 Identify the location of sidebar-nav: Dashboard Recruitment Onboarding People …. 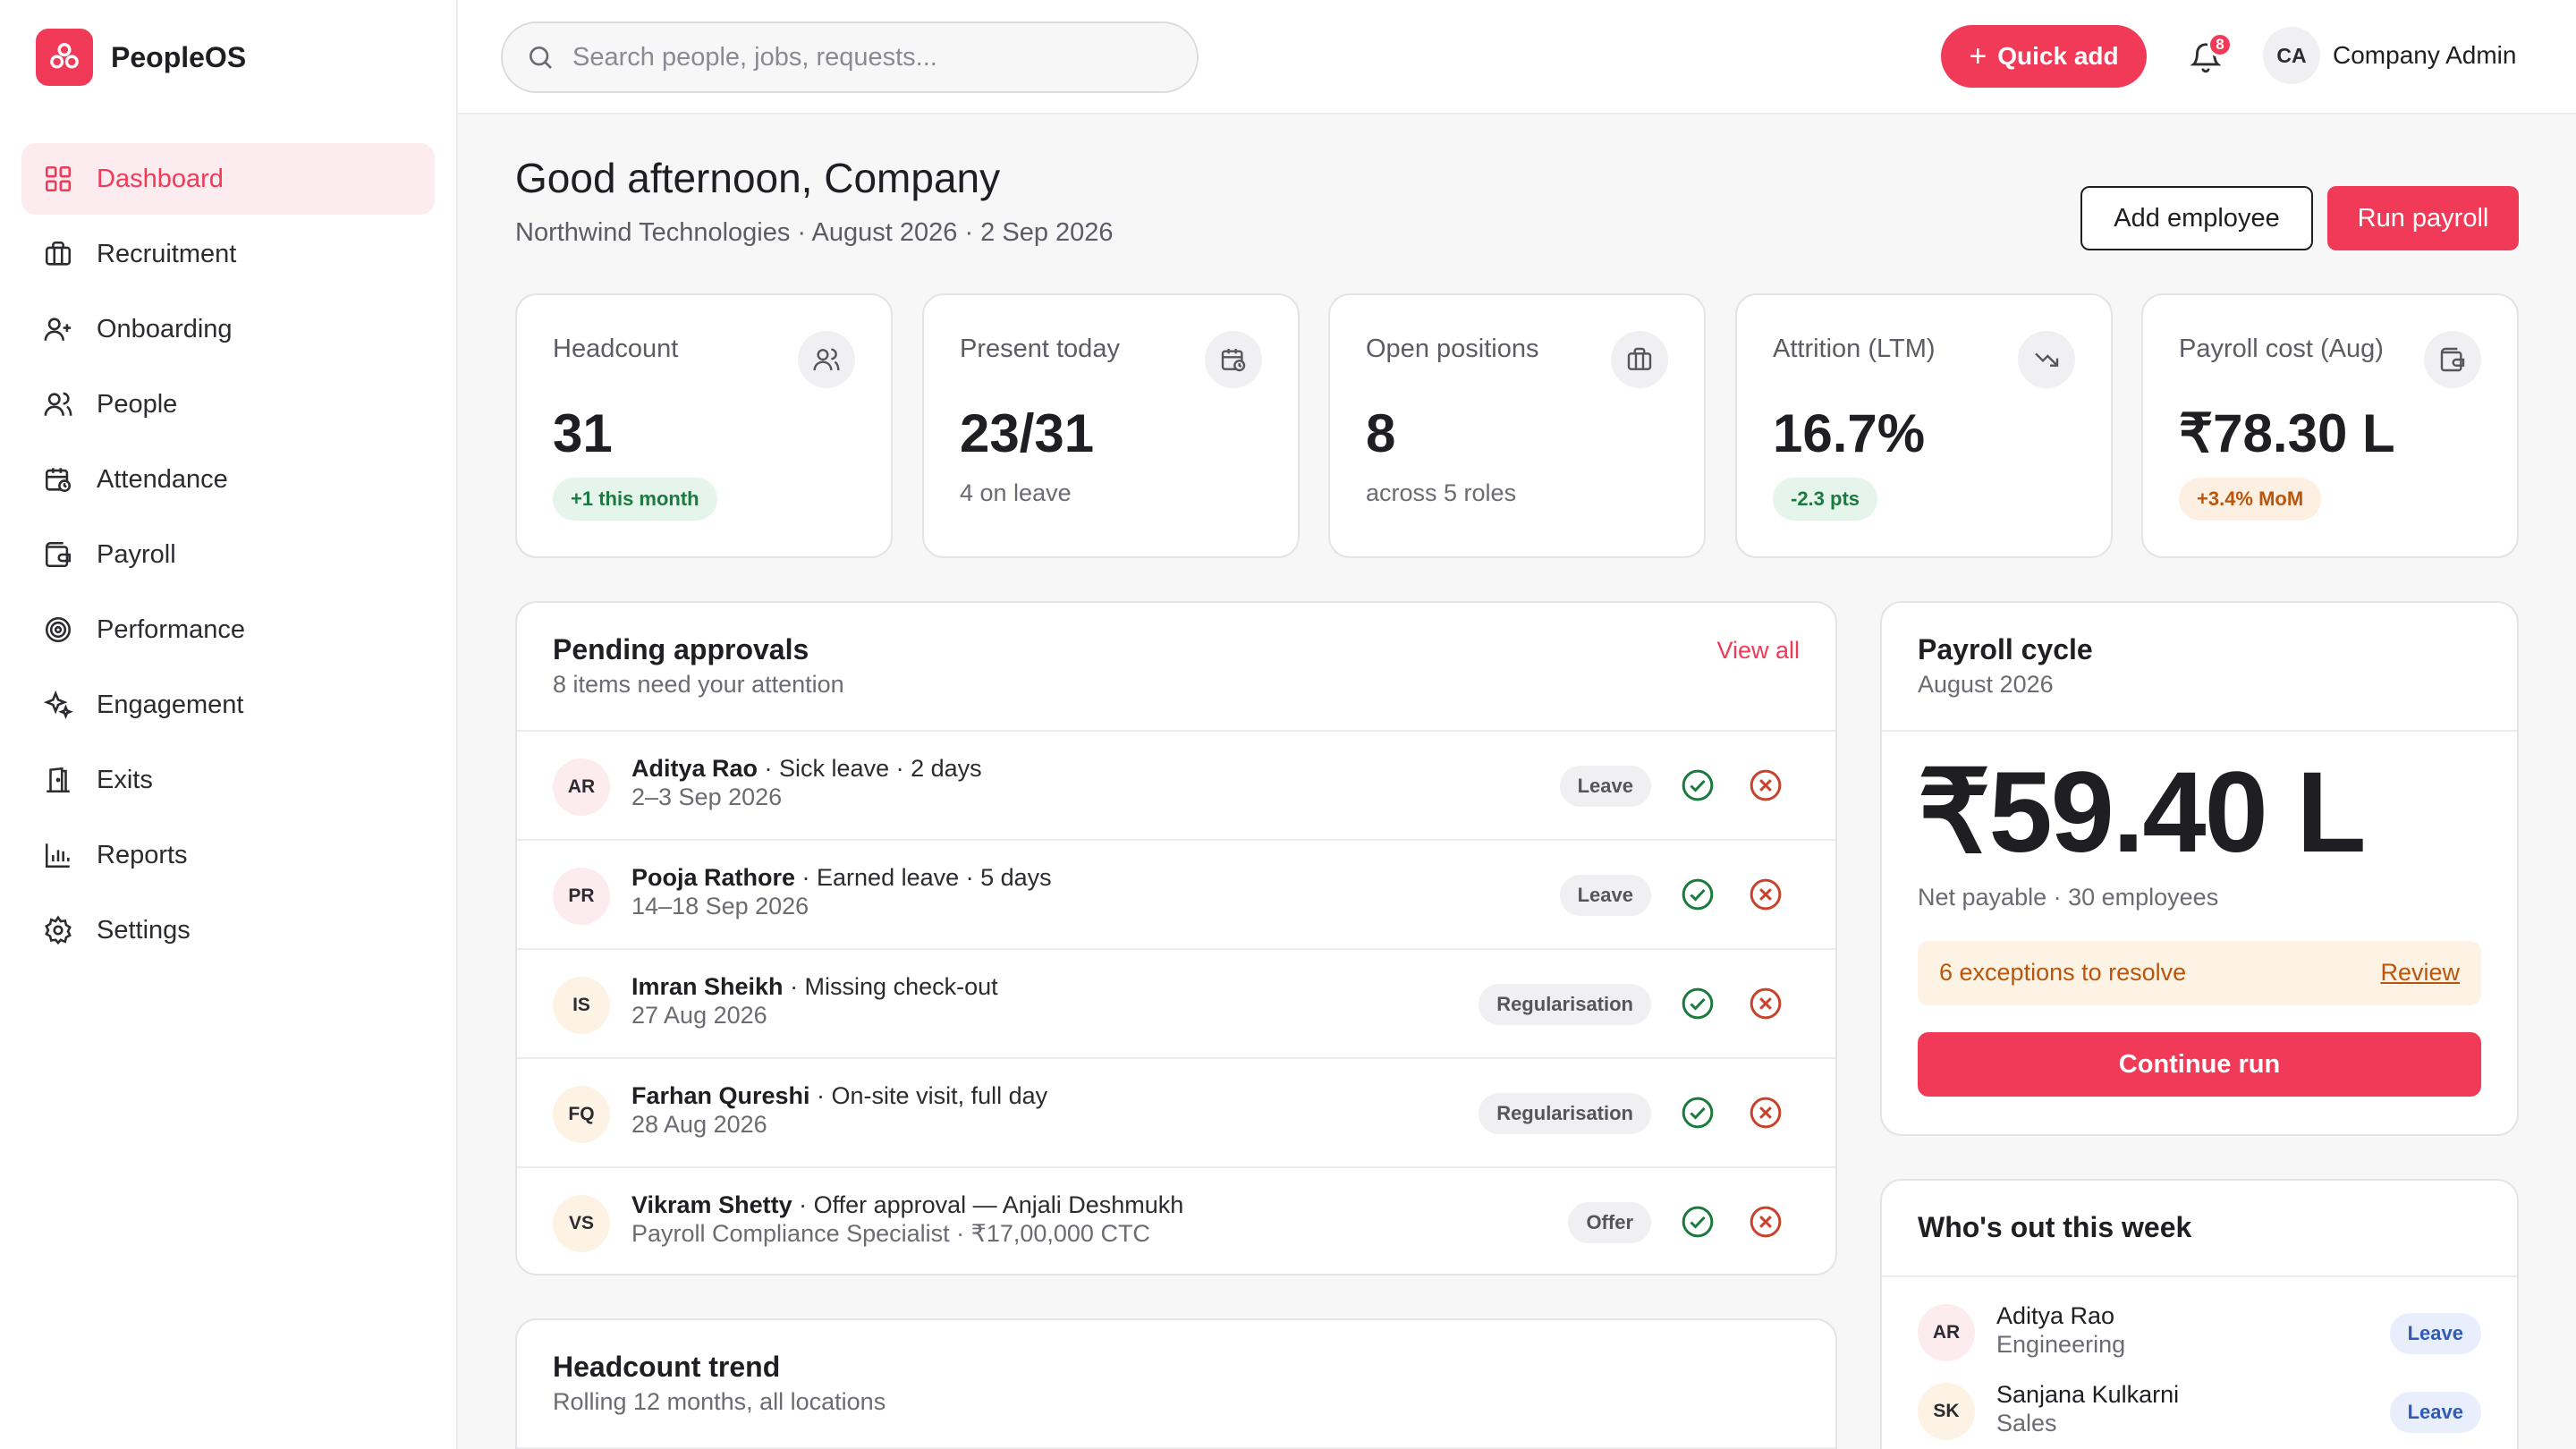
(228, 556).